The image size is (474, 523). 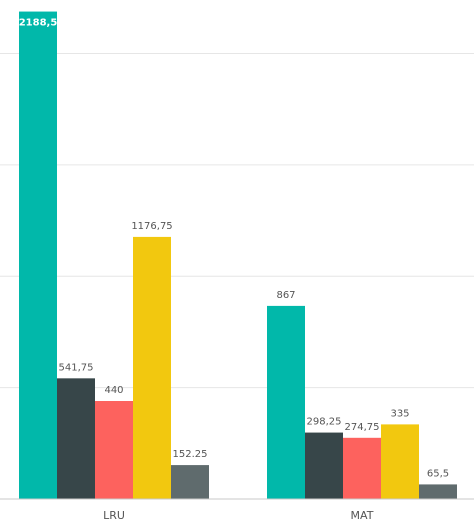 What do you see at coordinates (151, 226) in the screenshot?
I see `data-label: 1176,75` at bounding box center [151, 226].